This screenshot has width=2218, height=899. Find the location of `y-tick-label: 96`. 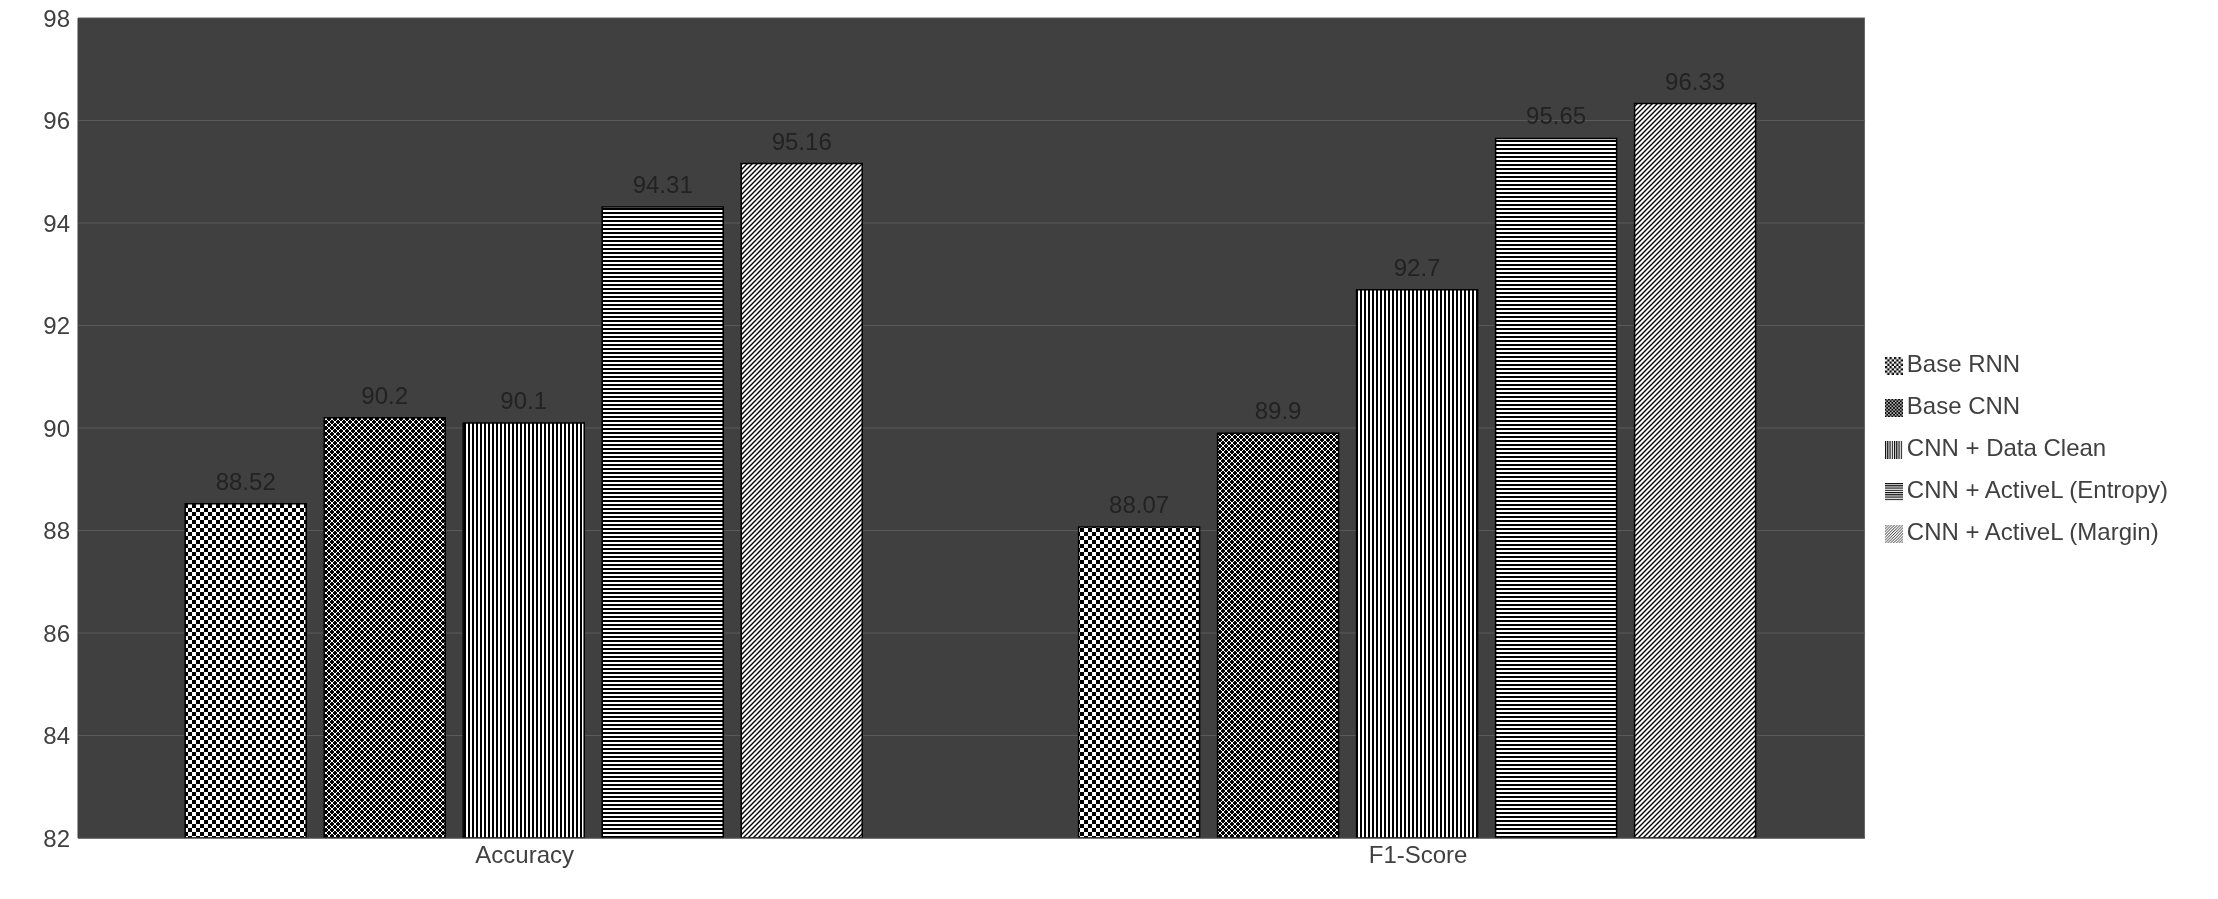

y-tick-label: 96 is located at coordinates (56, 121).